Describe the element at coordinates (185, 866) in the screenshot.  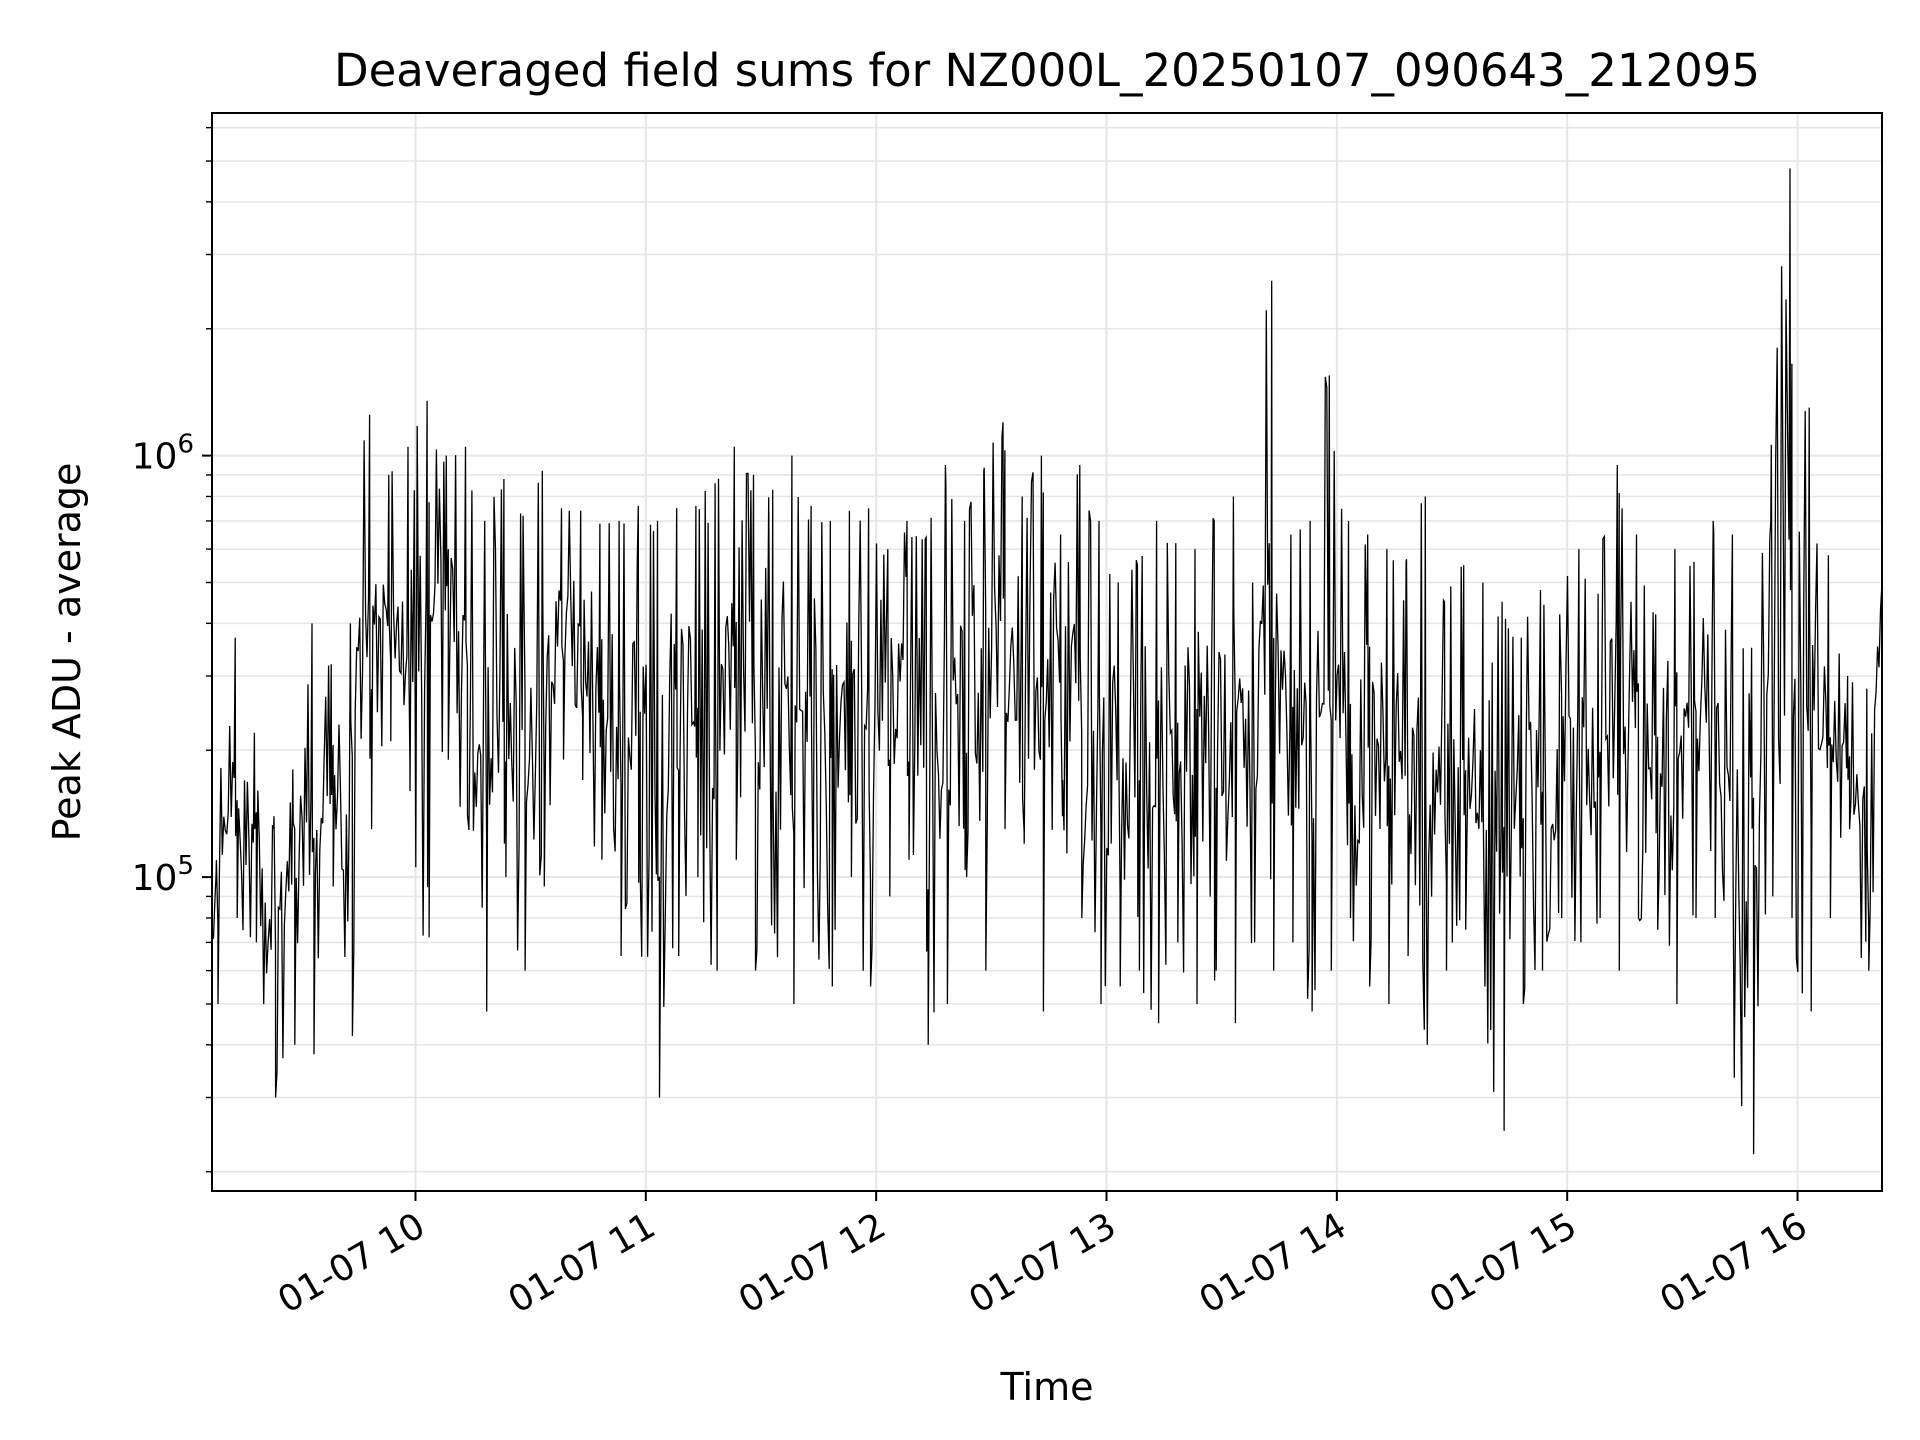
I see `y-tick-exponent: 5` at that location.